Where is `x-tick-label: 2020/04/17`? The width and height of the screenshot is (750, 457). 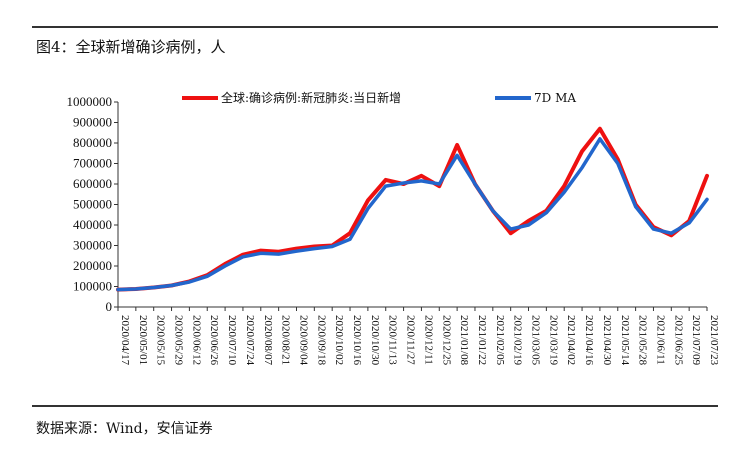
x-tick-label: 2020/04/17 is located at coordinates (125, 340).